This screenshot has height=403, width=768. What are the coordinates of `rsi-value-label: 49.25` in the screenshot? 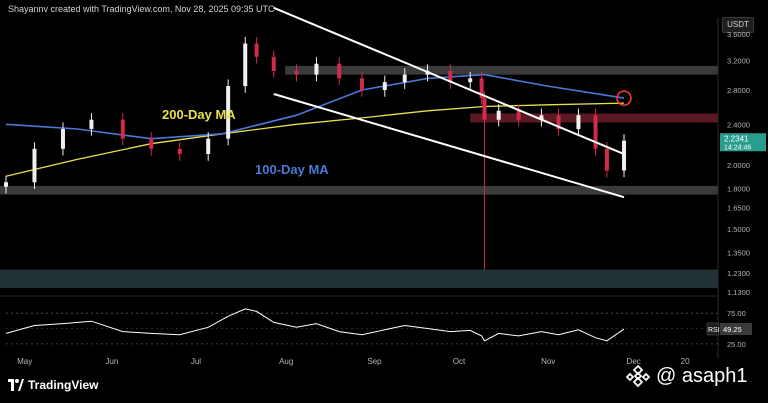 It's located at (732, 329).